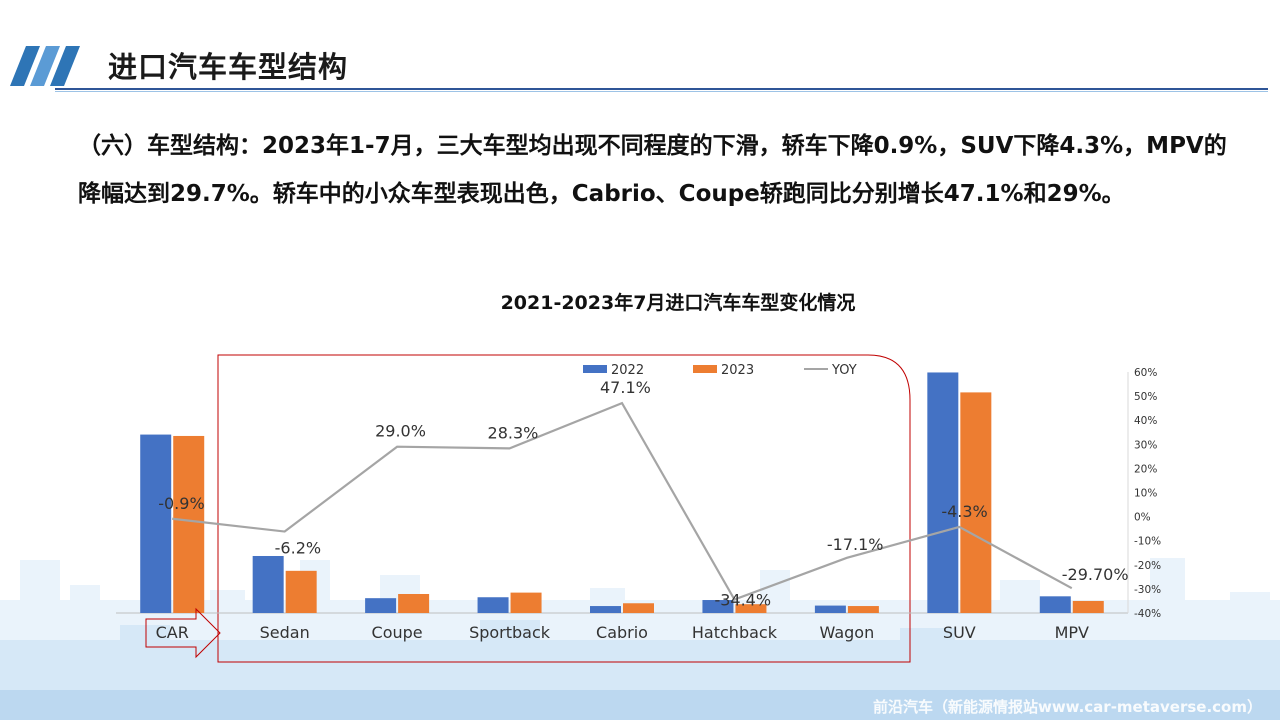 The image size is (1280, 720). What do you see at coordinates (1147, 542) in the screenshot?
I see `y-right-tick-label: -10%` at bounding box center [1147, 542].